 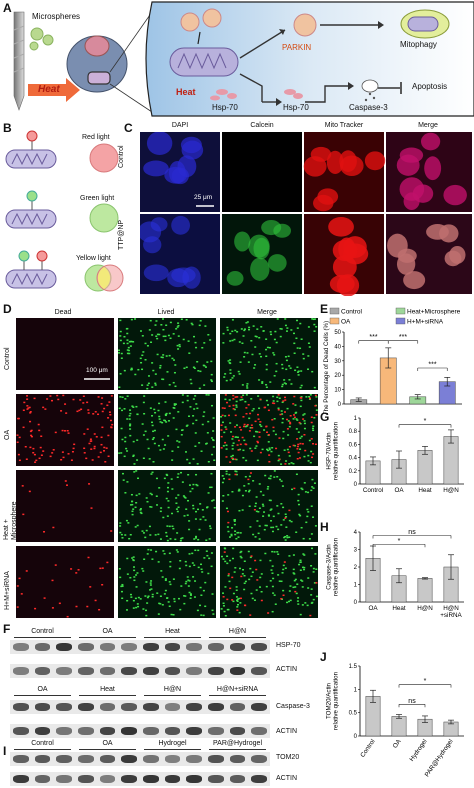 I want to click on heat-label: Heat, so click(x=49, y=89).